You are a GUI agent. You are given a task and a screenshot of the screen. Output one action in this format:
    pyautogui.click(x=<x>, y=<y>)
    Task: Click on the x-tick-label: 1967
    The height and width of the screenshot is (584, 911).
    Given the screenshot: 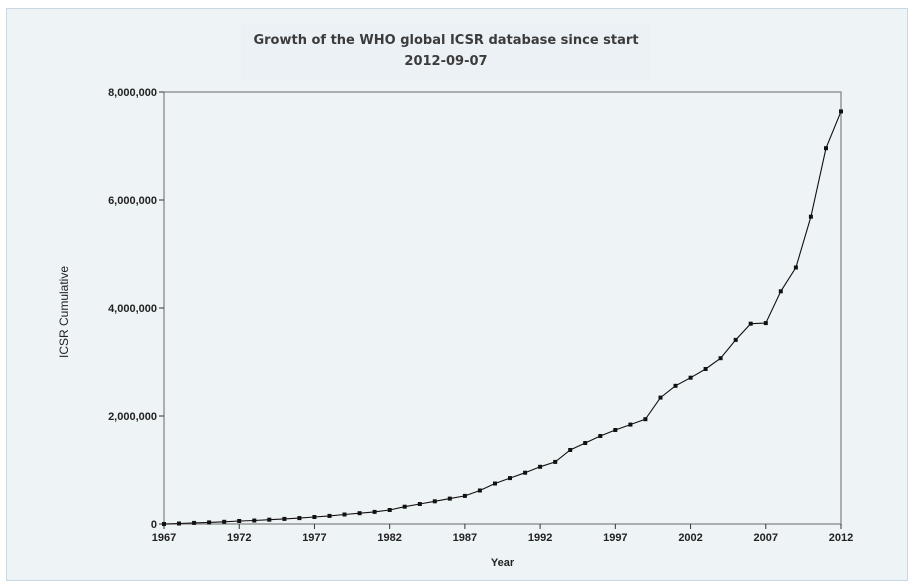 What is the action you would take?
    pyautogui.click(x=164, y=538)
    